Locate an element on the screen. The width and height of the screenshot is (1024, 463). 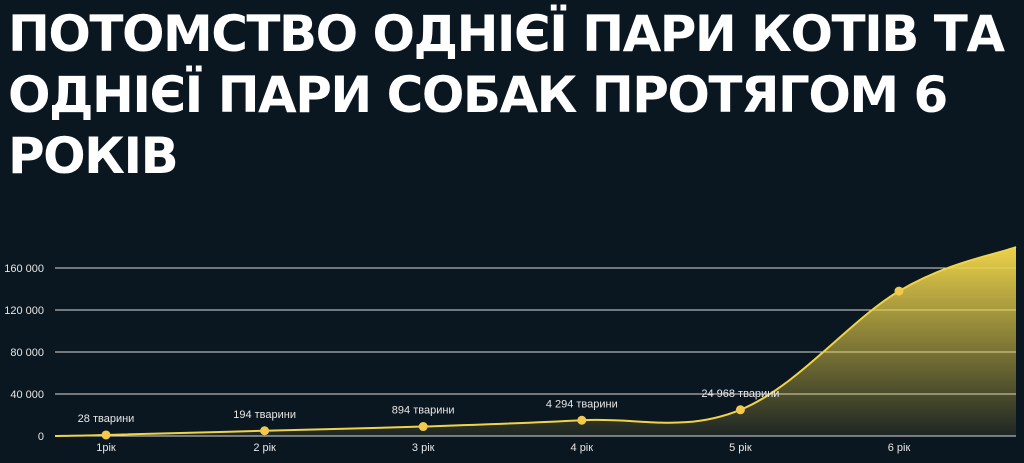
data-label: 24 968 тварини is located at coordinates (740, 394).